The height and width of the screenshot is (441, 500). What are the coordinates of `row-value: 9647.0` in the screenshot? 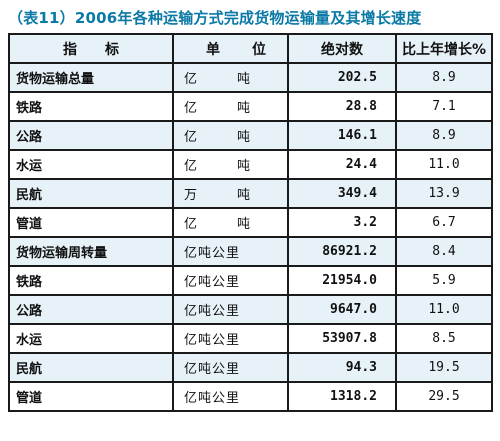 It's located at (342, 309).